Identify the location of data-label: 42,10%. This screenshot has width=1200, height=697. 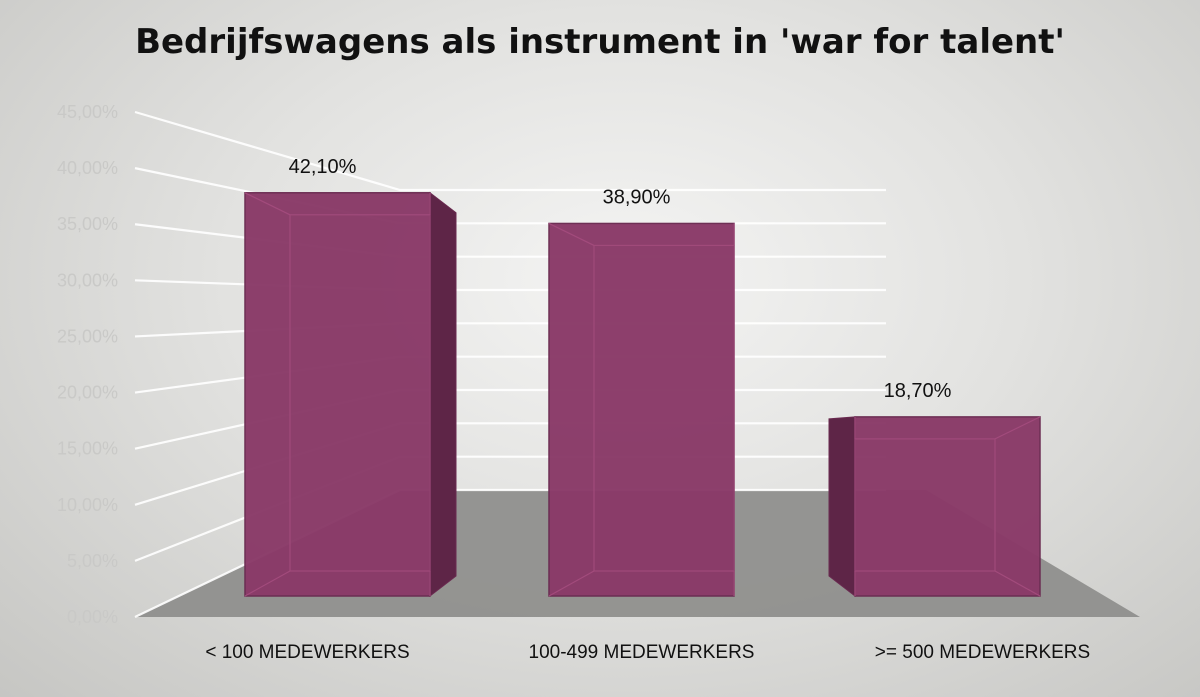
(323, 167).